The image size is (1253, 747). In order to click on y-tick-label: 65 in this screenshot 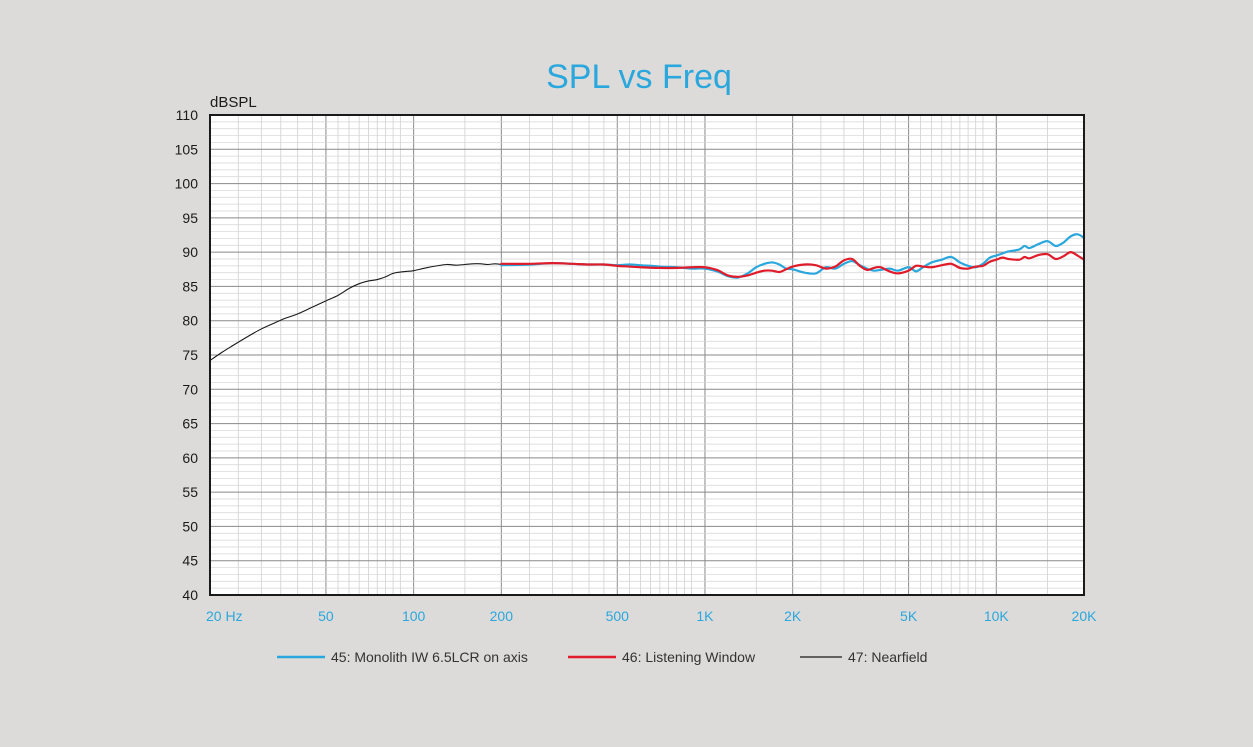, I will do `click(190, 424)`.